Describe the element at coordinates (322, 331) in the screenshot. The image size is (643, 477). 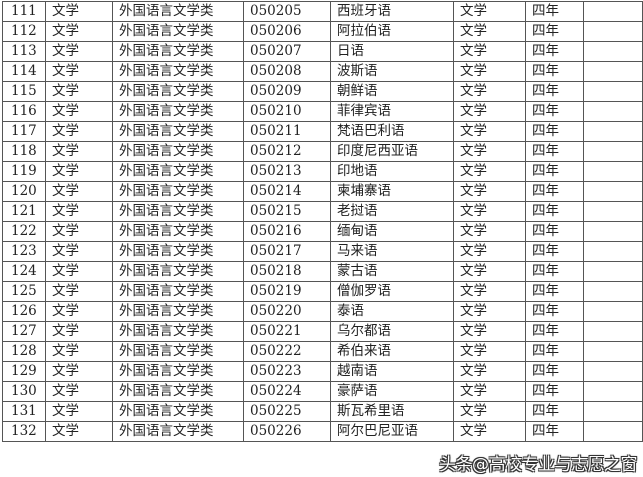
I see `table-row: 127 文学 外国语言文学类 050221 乌尔都语 文学 四年` at that location.